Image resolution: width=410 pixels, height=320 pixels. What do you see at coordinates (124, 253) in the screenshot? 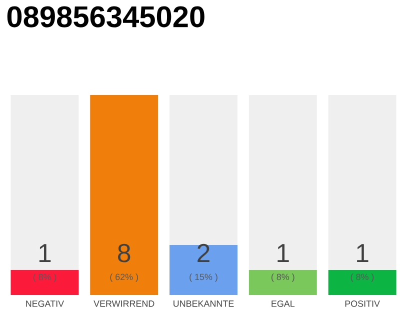
I see `data-label: 8` at bounding box center [124, 253].